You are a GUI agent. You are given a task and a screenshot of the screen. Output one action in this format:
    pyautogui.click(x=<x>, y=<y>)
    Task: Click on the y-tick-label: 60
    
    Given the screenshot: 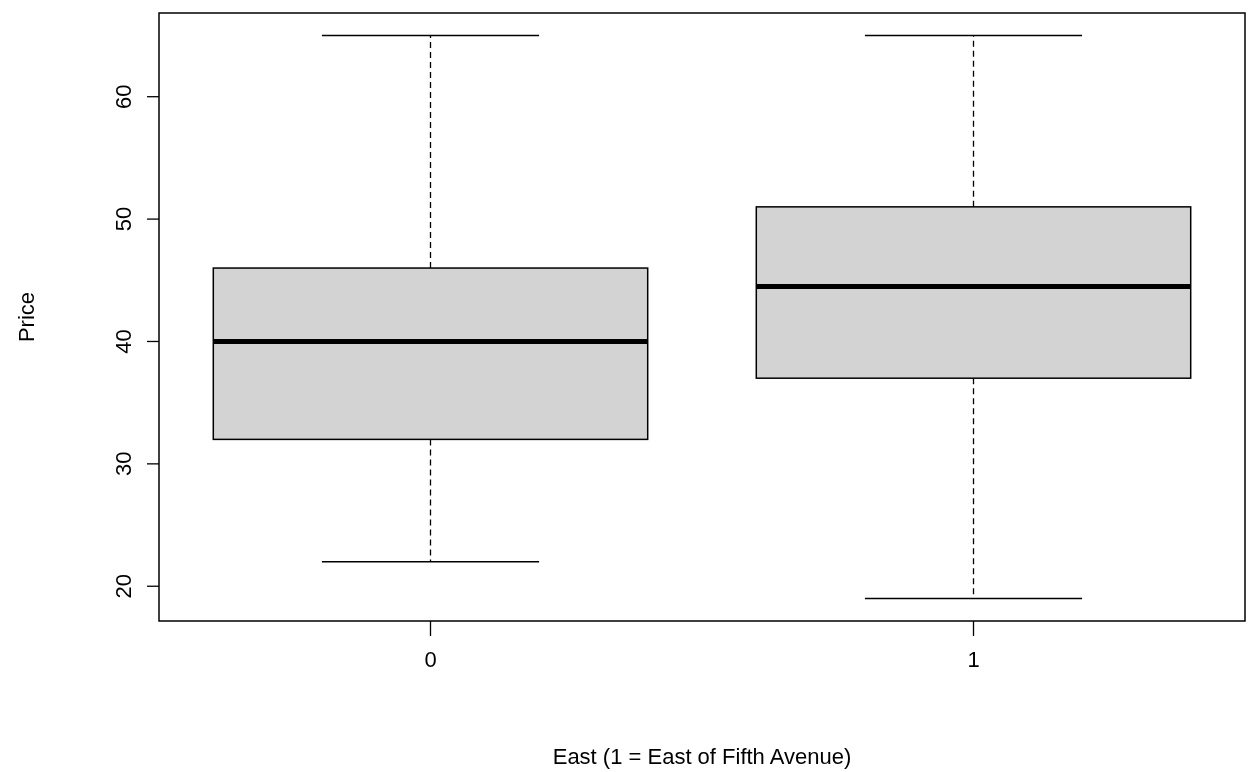 What is the action you would take?
    pyautogui.click(x=123, y=96)
    